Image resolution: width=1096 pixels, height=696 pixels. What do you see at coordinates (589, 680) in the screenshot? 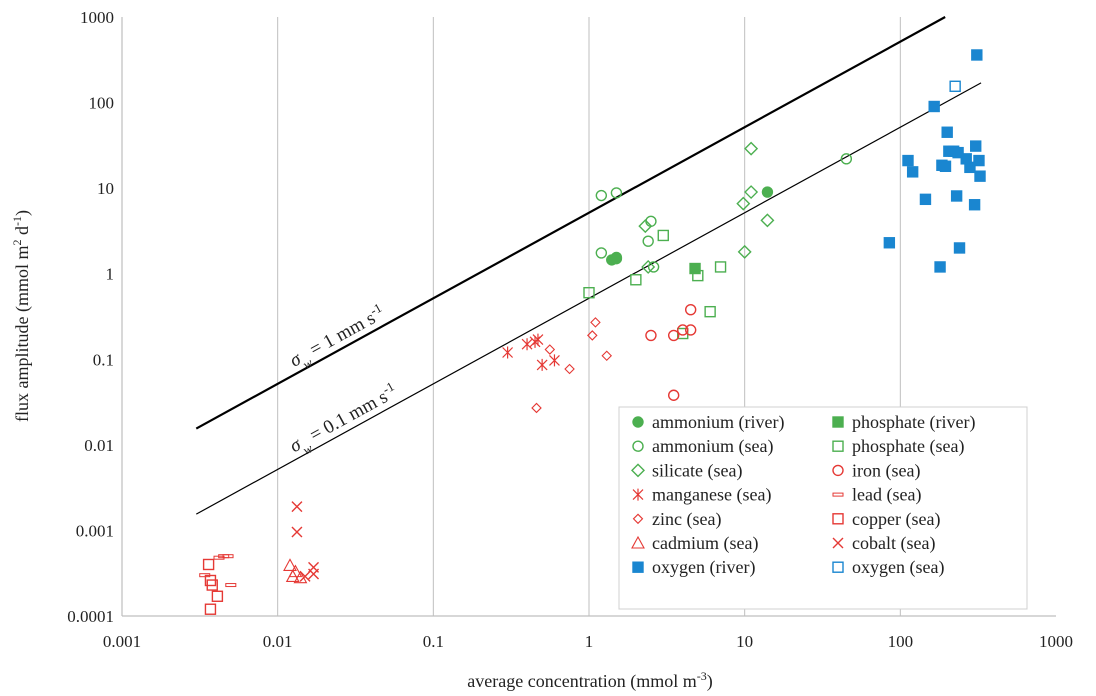
I see `x-axis-title: average concentration (mmol m-3)` at bounding box center [589, 680].